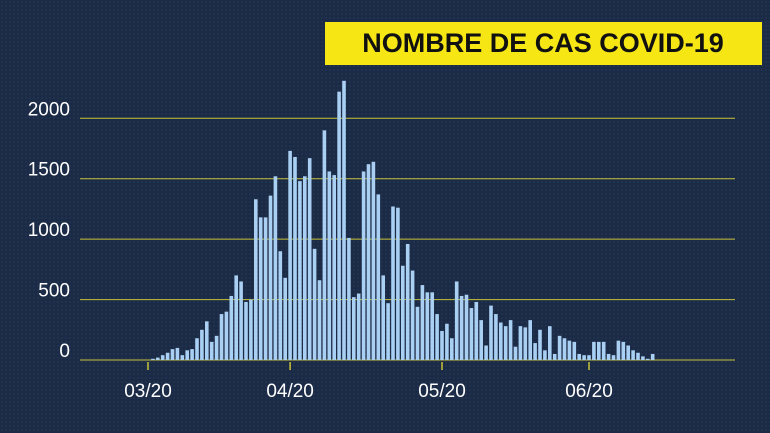 The height and width of the screenshot is (433, 770). I want to click on title-box, so click(543, 43).